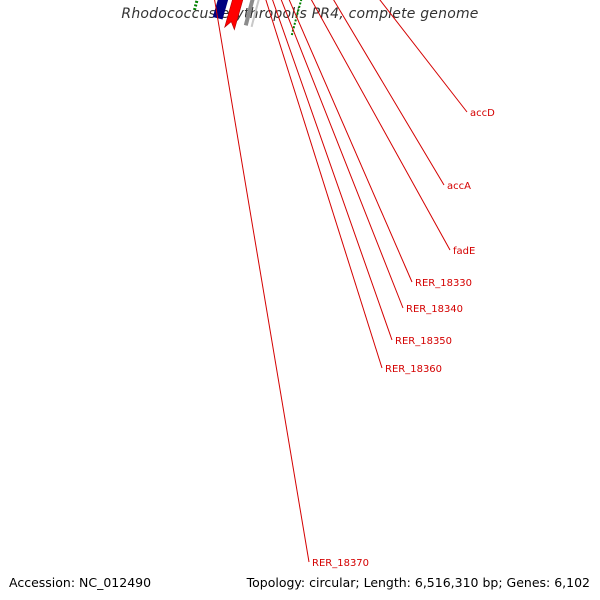 The image size is (600, 600). I want to click on gene-label-rer-18330: RER_18330, so click(443, 283).